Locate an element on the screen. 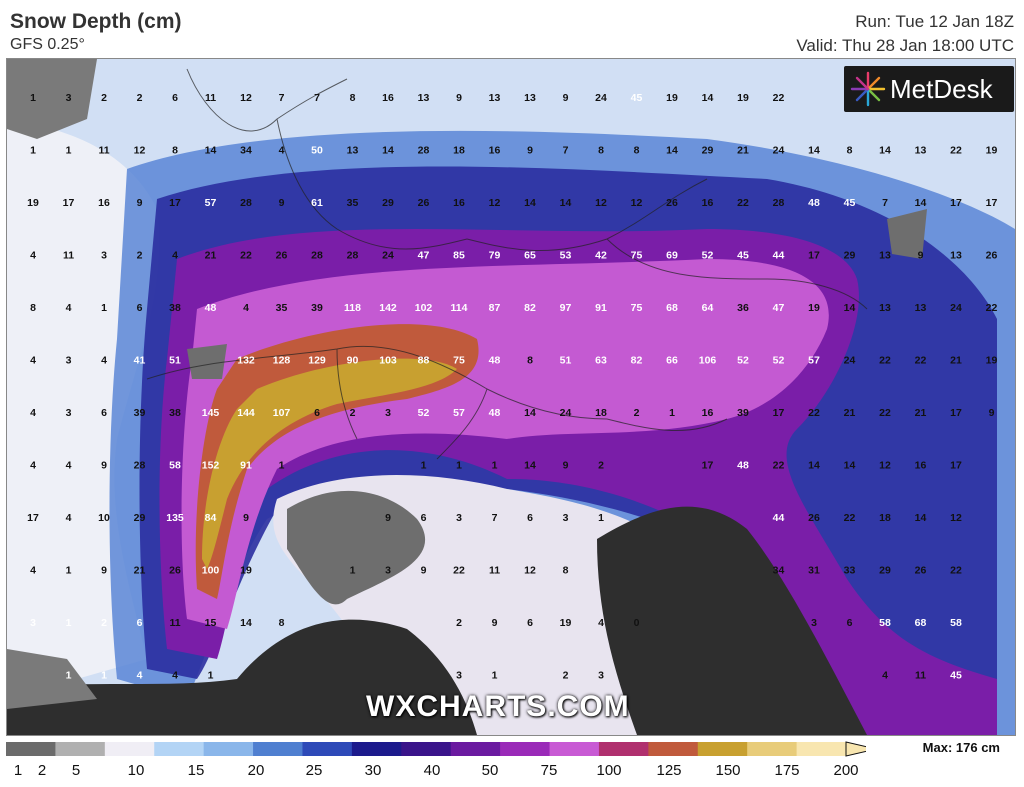  grid-value: 19 is located at coordinates (672, 98).